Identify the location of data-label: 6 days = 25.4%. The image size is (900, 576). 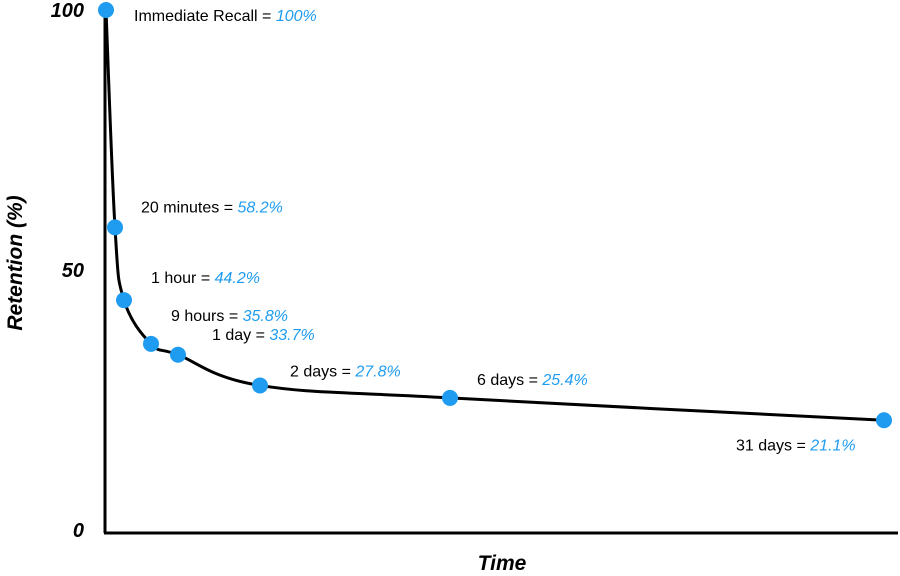
(532, 380).